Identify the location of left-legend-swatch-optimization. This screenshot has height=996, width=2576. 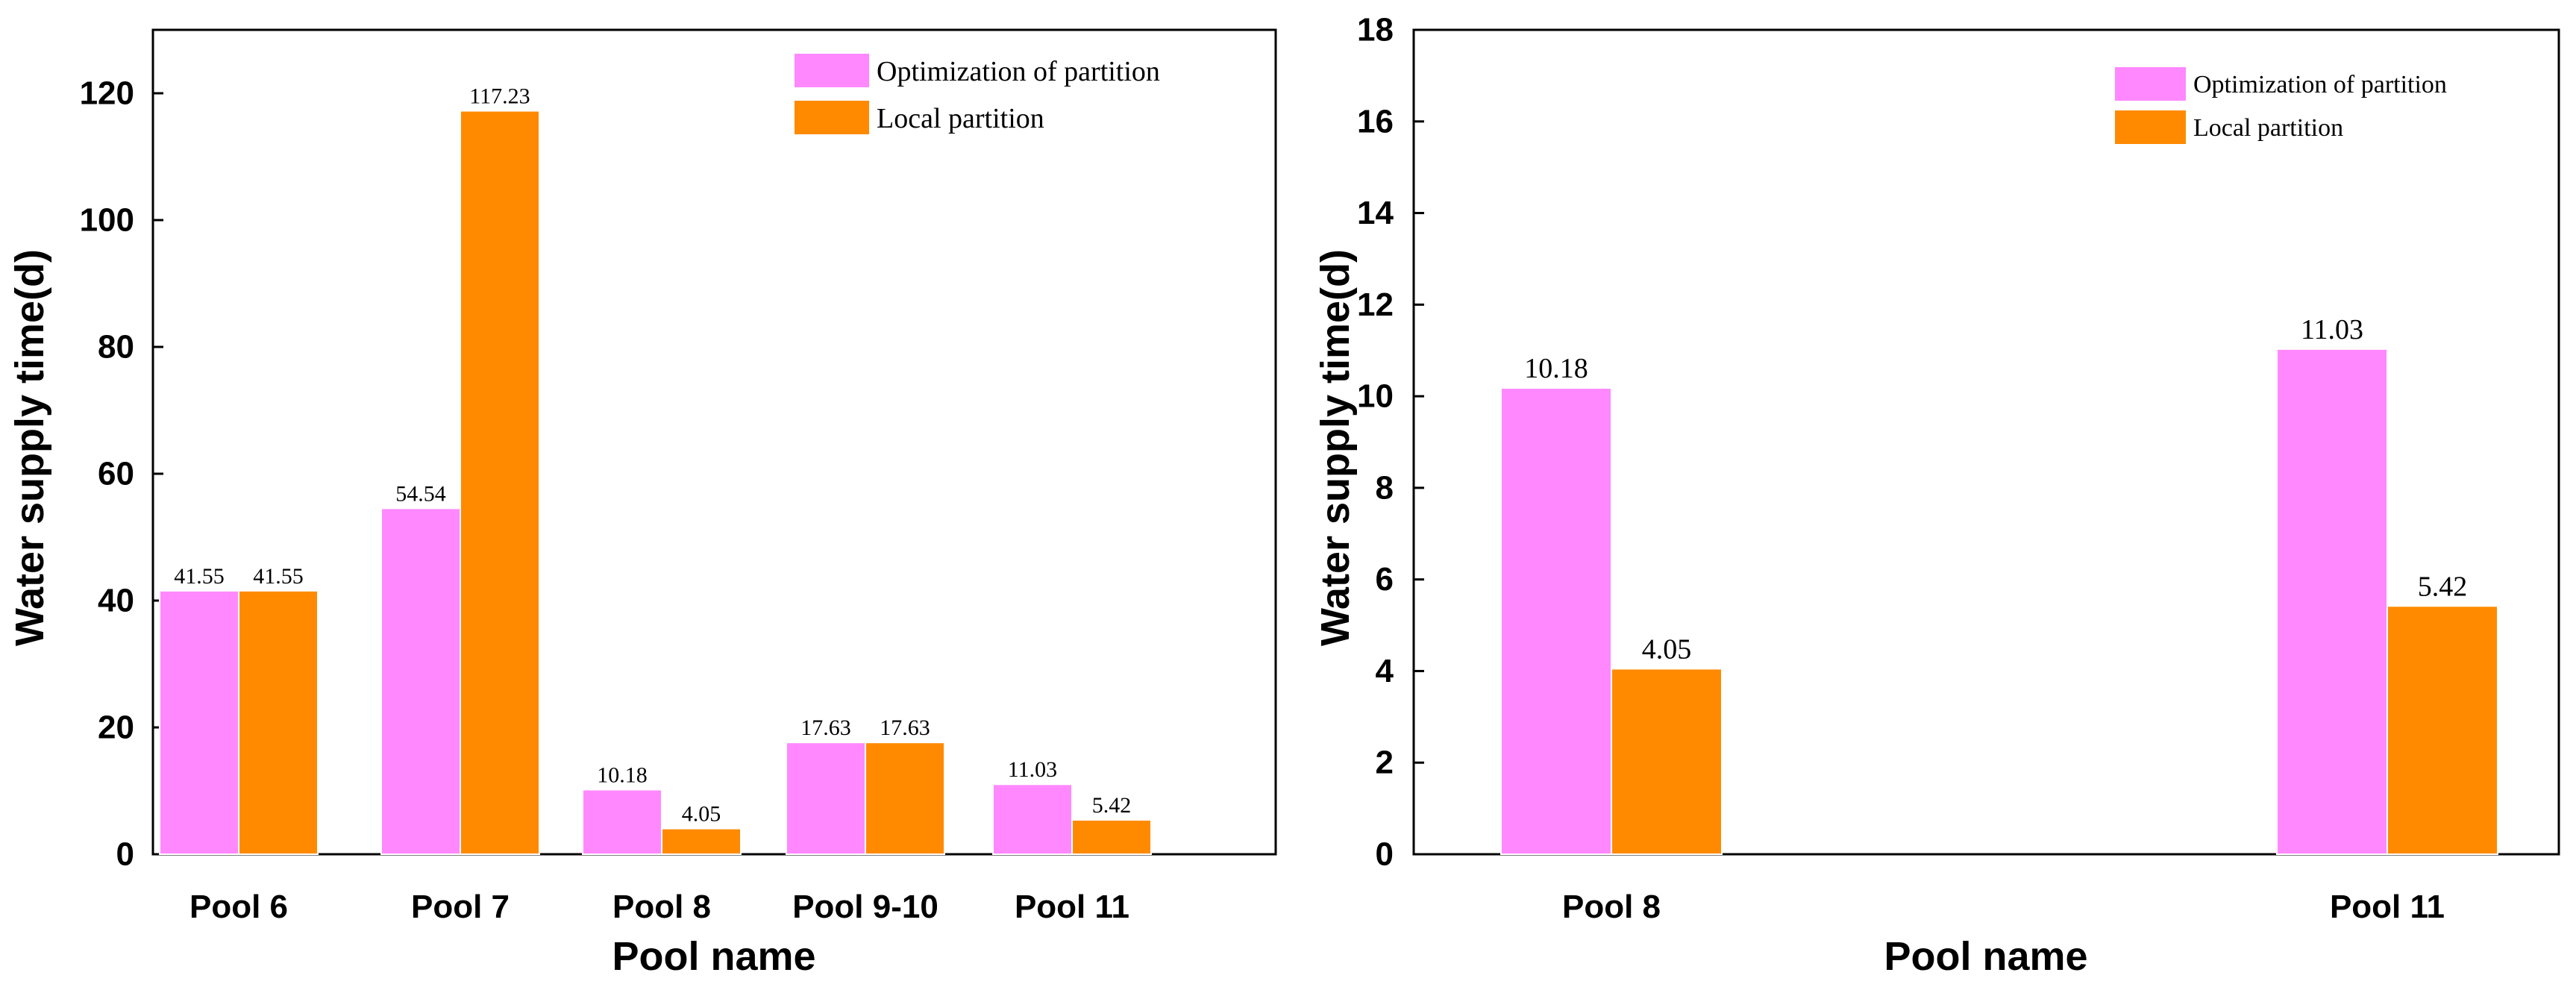
(832, 70).